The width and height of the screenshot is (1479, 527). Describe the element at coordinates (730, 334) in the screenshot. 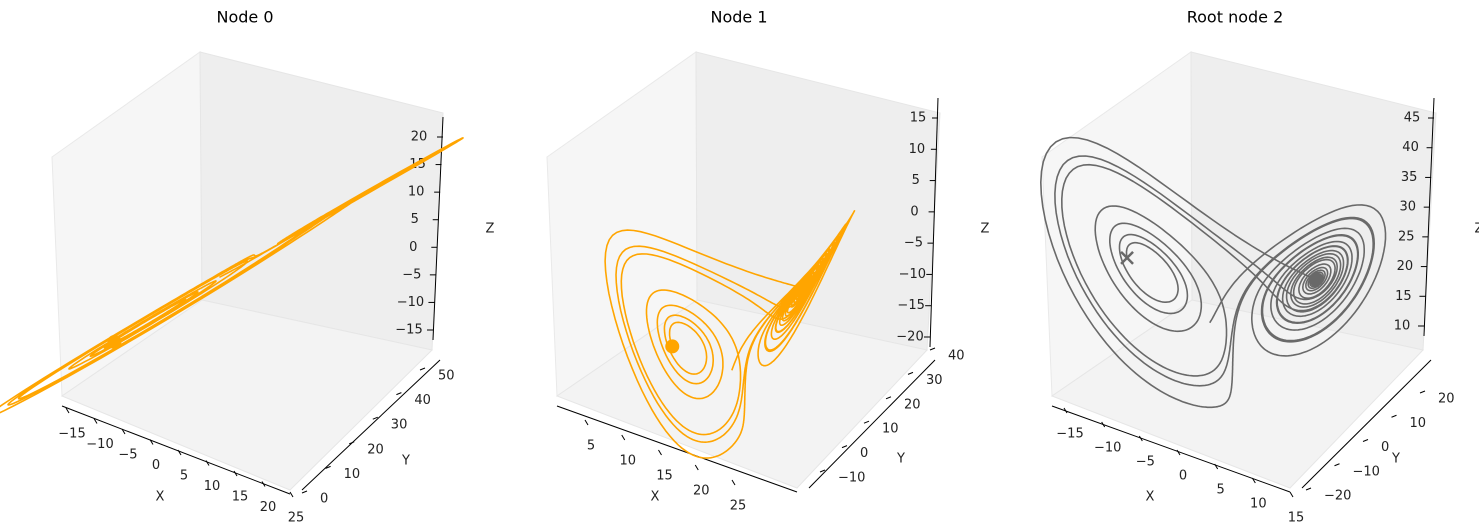

I see `trajectory-line` at that location.